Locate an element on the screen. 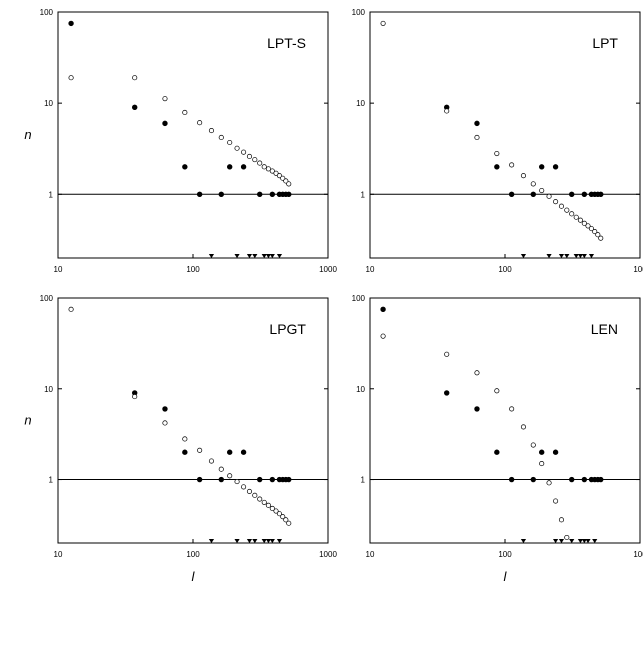  panel-label: LPT-S is located at coordinates (286, 43).